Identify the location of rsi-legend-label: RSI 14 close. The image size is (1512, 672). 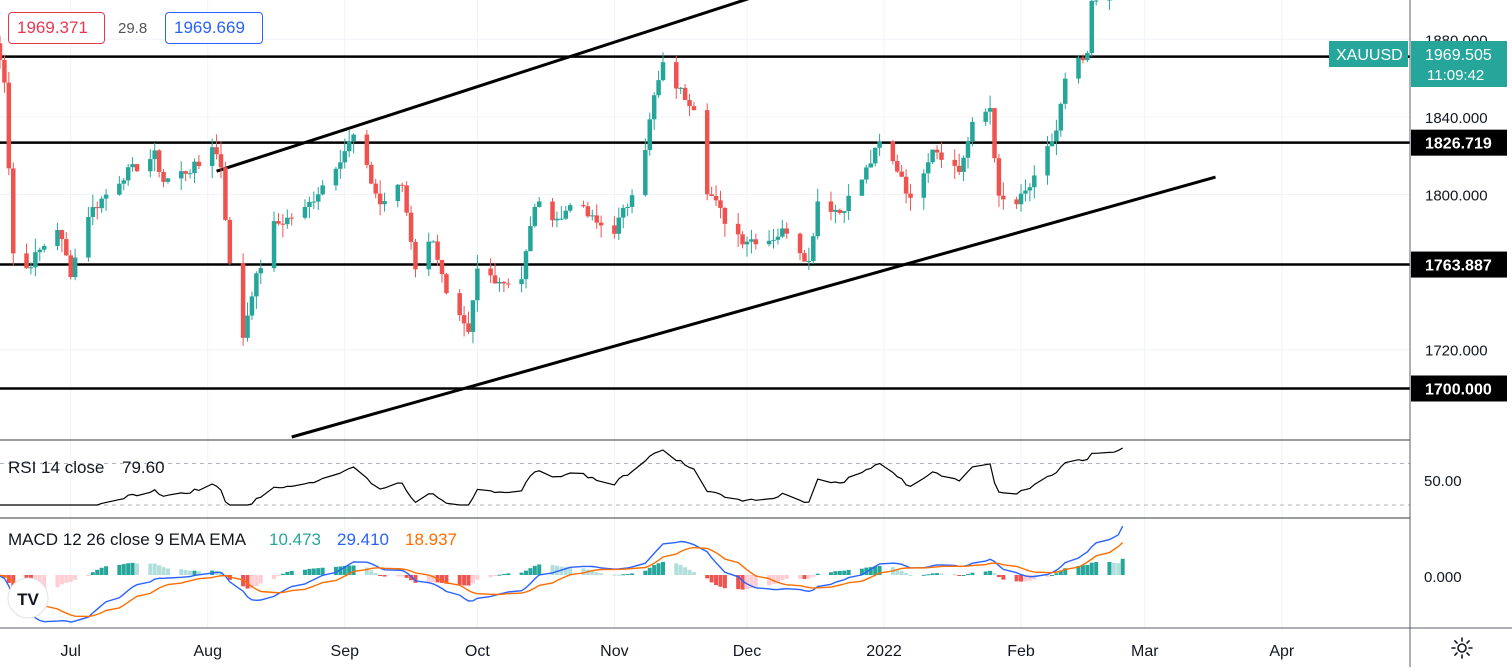
(56, 467).